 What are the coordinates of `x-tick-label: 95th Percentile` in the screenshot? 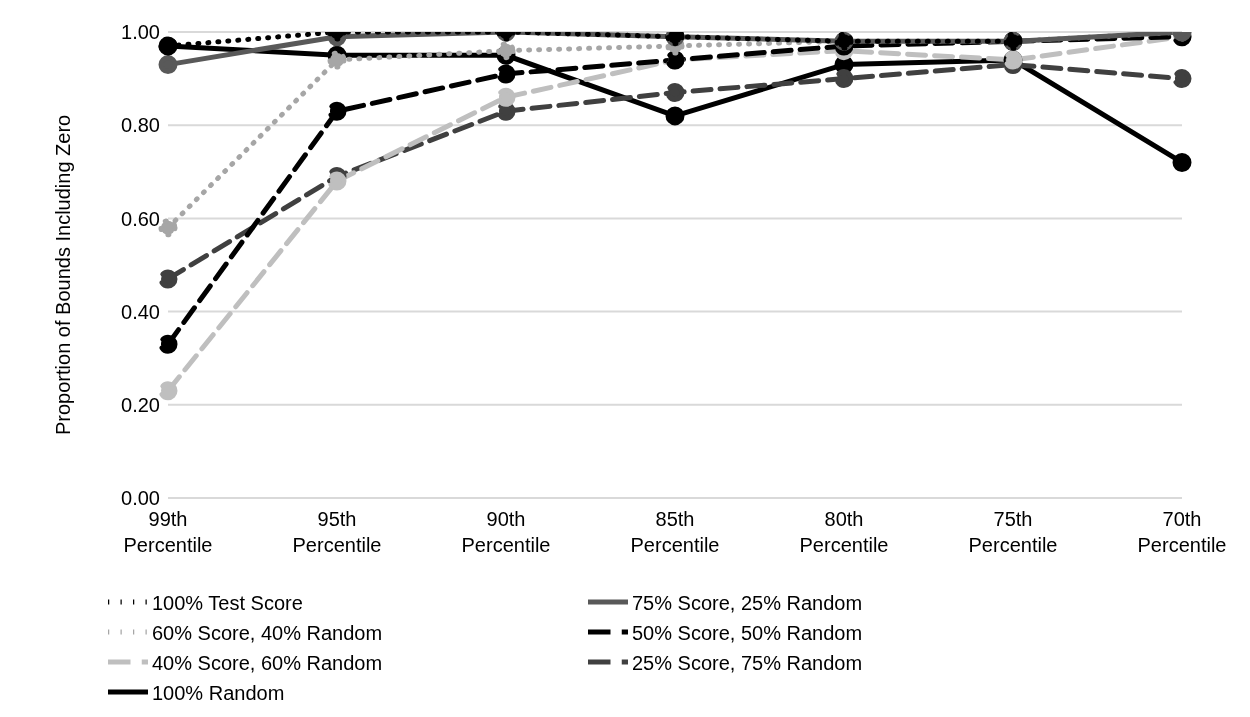 It's located at (337, 532).